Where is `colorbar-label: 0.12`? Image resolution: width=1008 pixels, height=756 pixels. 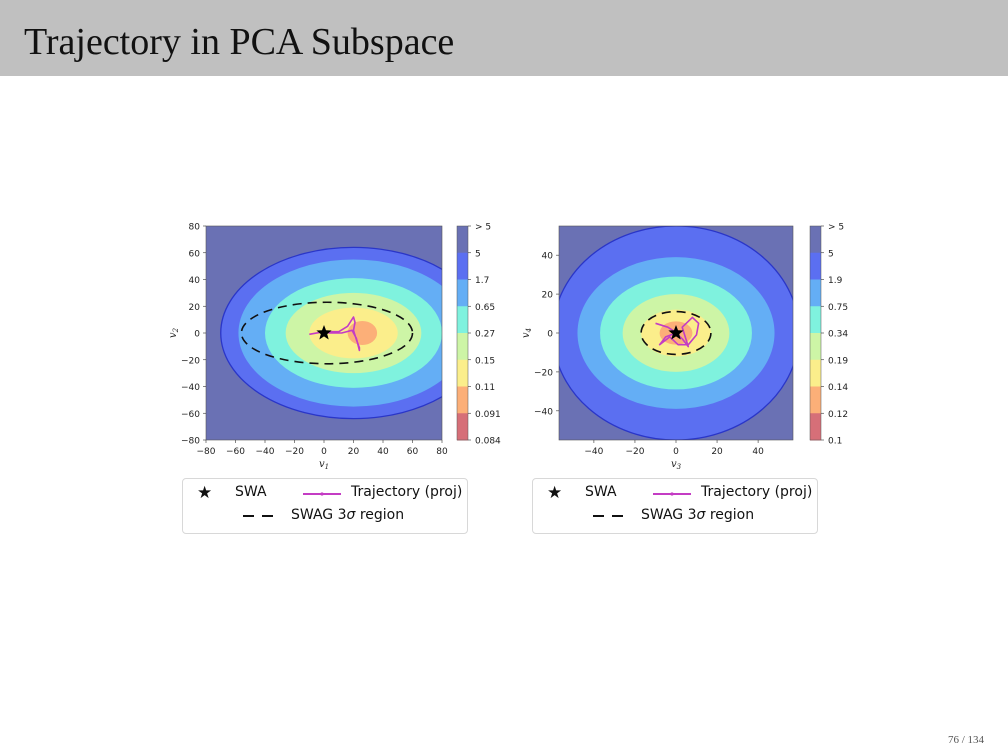
colorbar-label: 0.12 is located at coordinates (838, 415).